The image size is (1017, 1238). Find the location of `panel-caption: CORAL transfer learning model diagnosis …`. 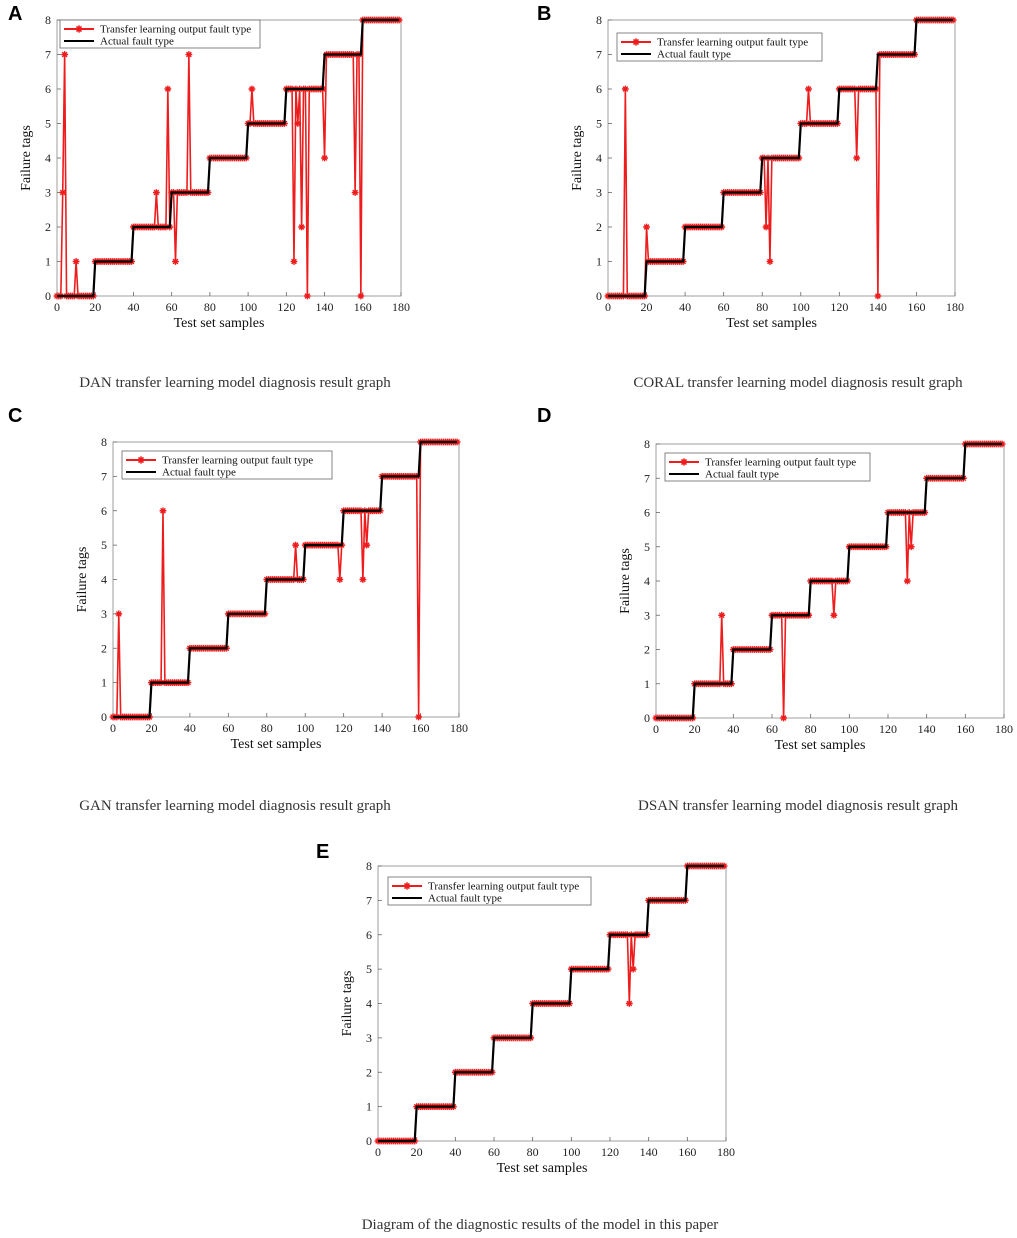

panel-caption: CORAL transfer learning model diagnosis … is located at coordinates (798, 383).